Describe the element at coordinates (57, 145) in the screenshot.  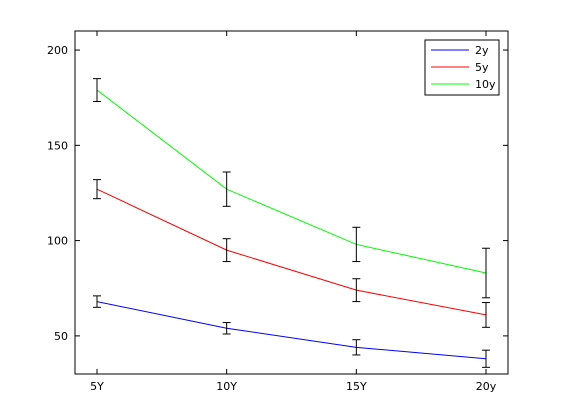
I see `y-tick-label: 150` at that location.